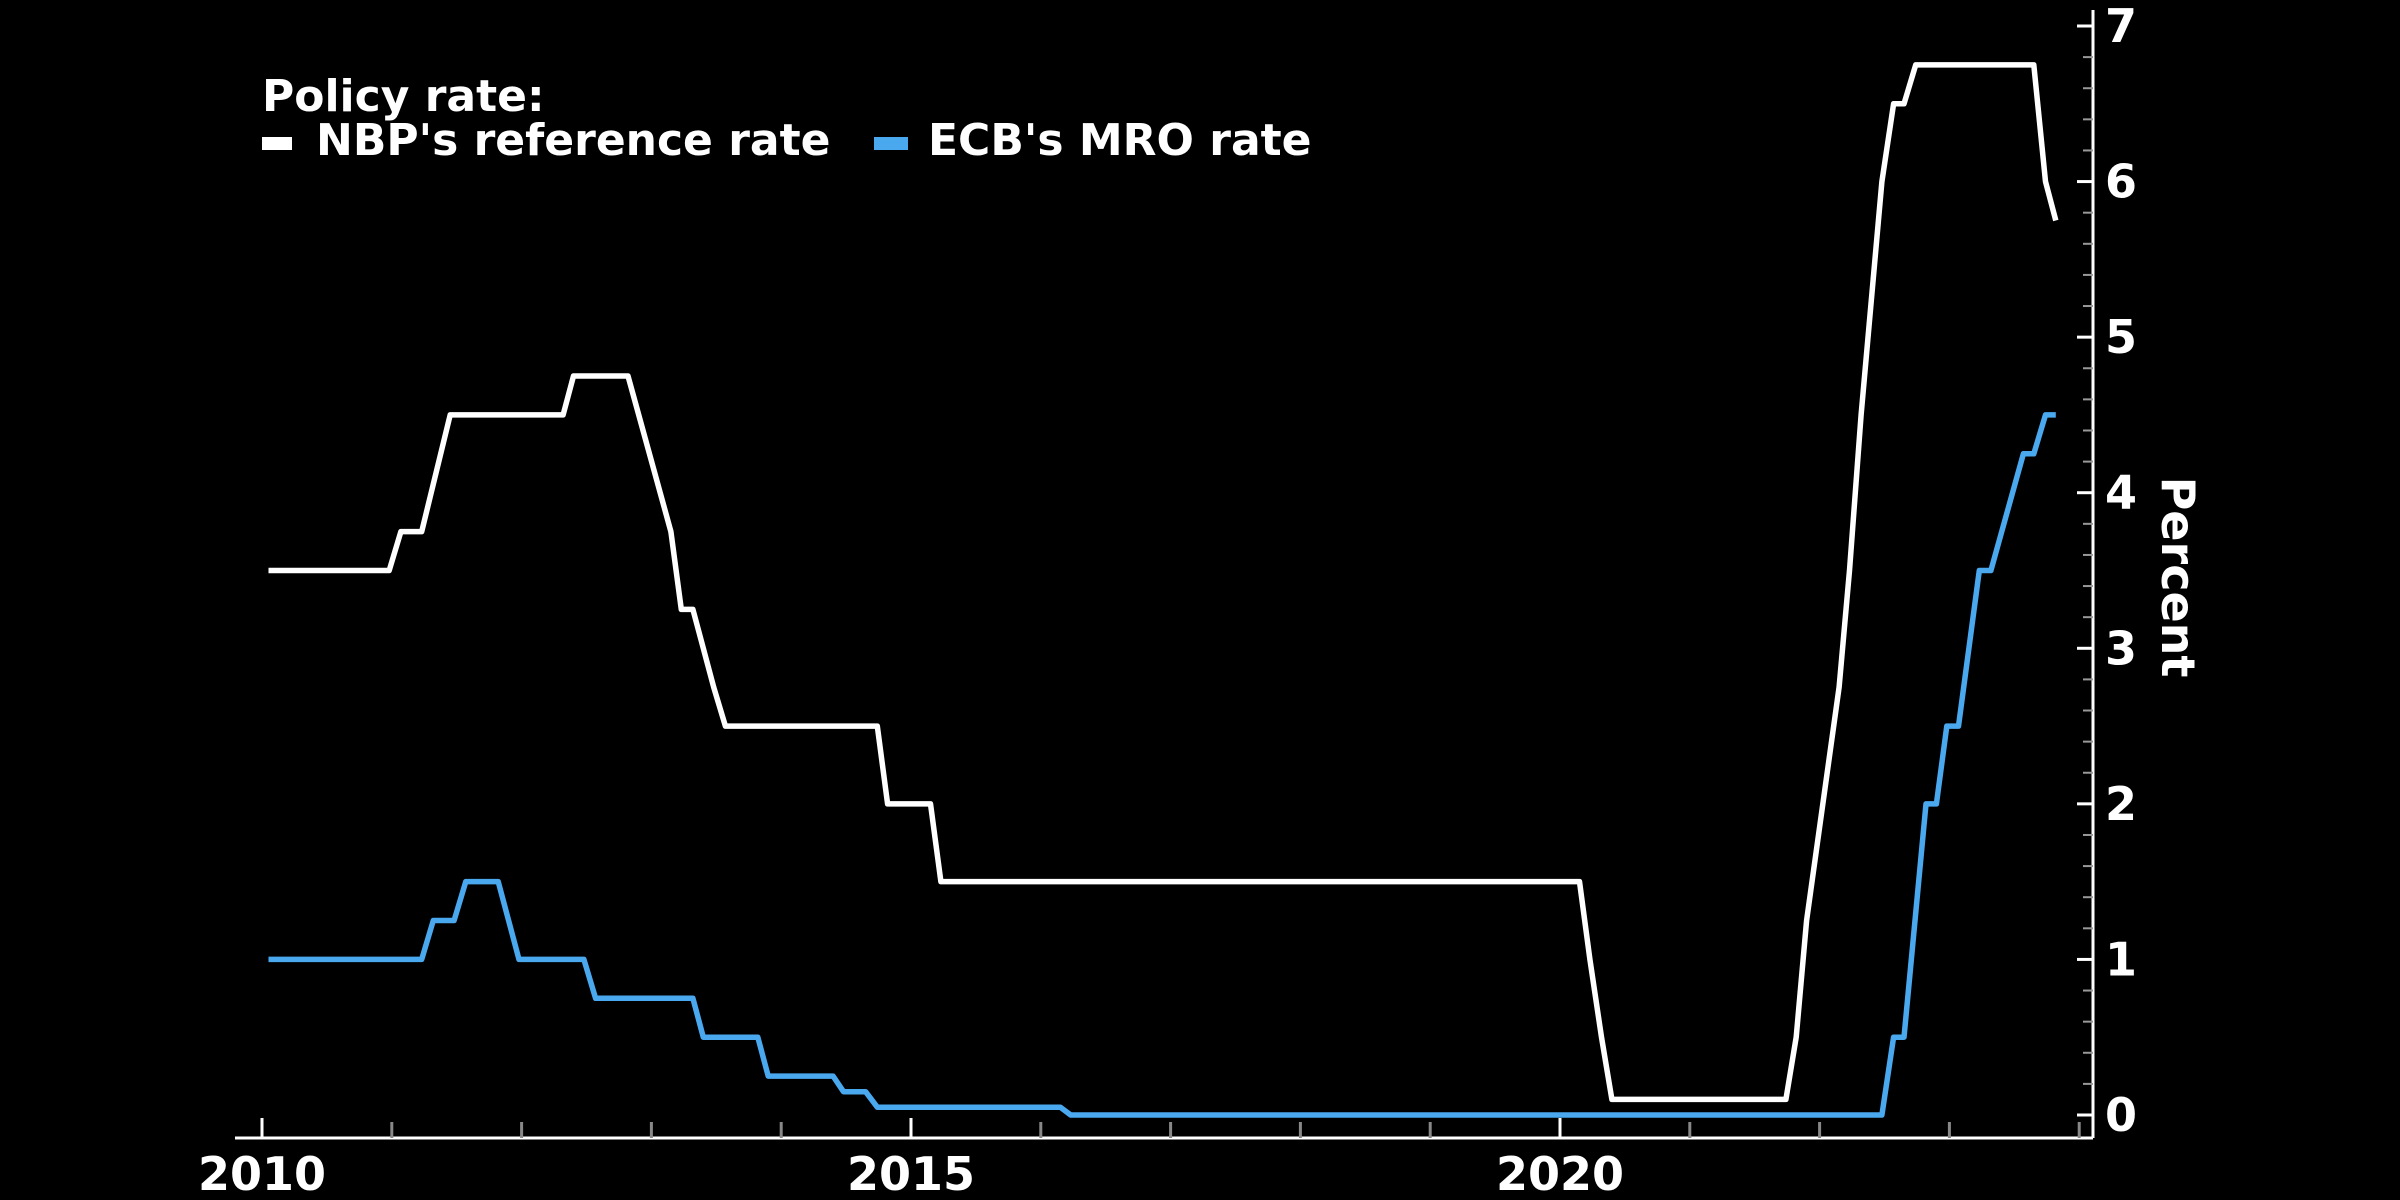 The width and height of the screenshot is (2400, 1200). I want to click on y-tick-label-3: 3, so click(2121, 648).